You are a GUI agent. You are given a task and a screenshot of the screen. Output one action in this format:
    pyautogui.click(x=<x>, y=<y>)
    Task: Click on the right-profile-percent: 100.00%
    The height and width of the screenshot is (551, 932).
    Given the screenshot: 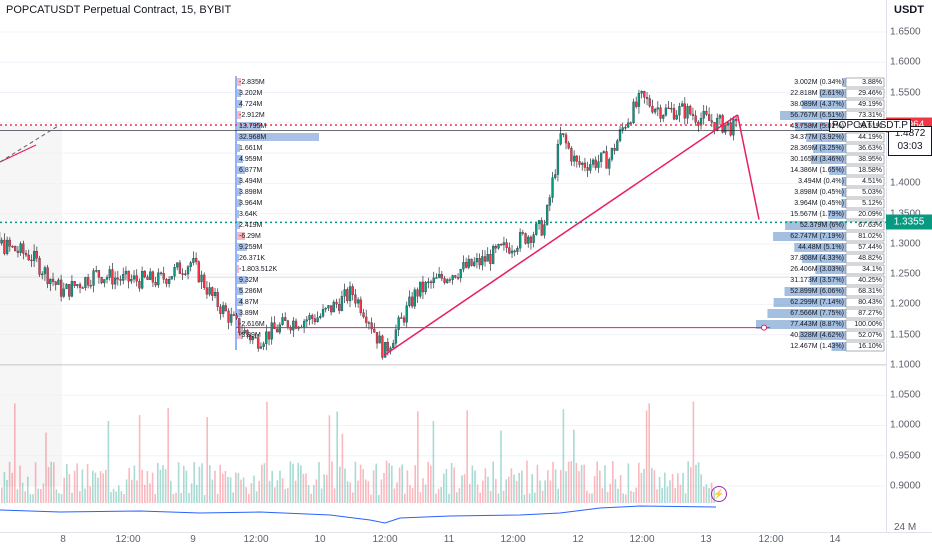 What is the action you would take?
    pyautogui.click(x=865, y=324)
    